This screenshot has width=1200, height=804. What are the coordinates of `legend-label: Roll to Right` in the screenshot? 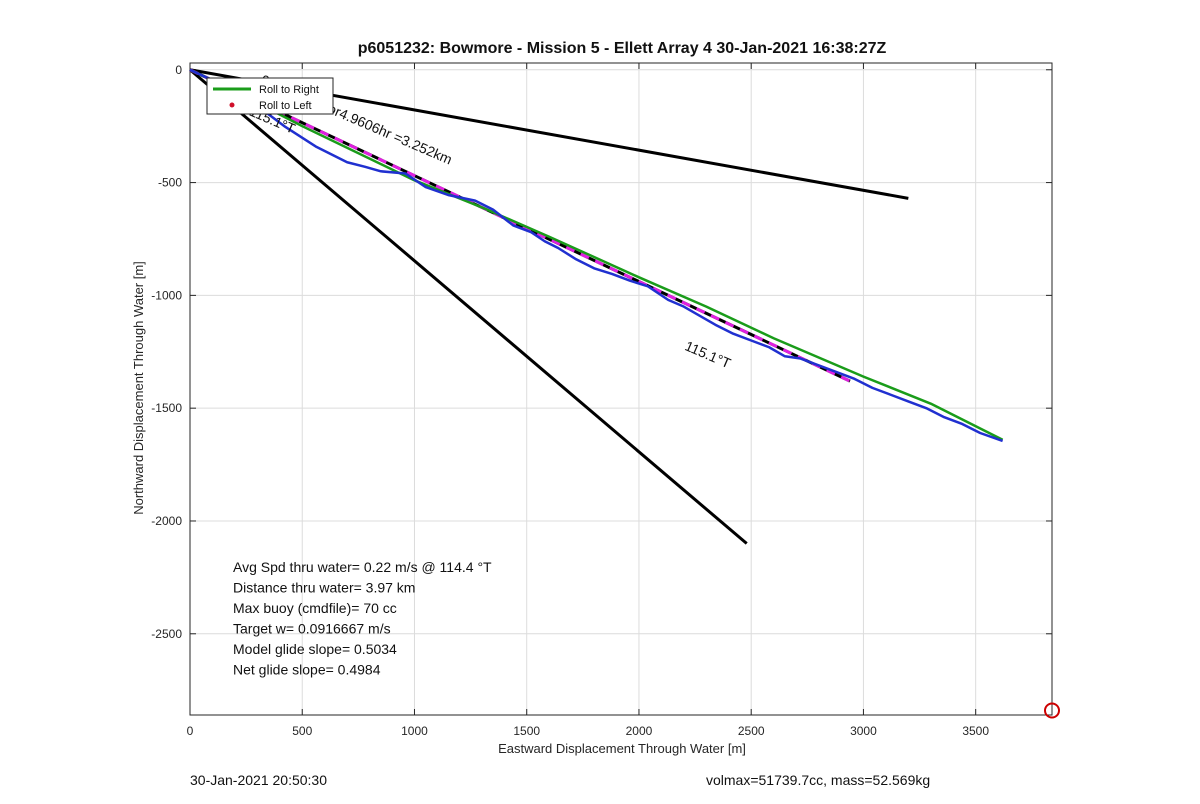 It's located at (289, 90).